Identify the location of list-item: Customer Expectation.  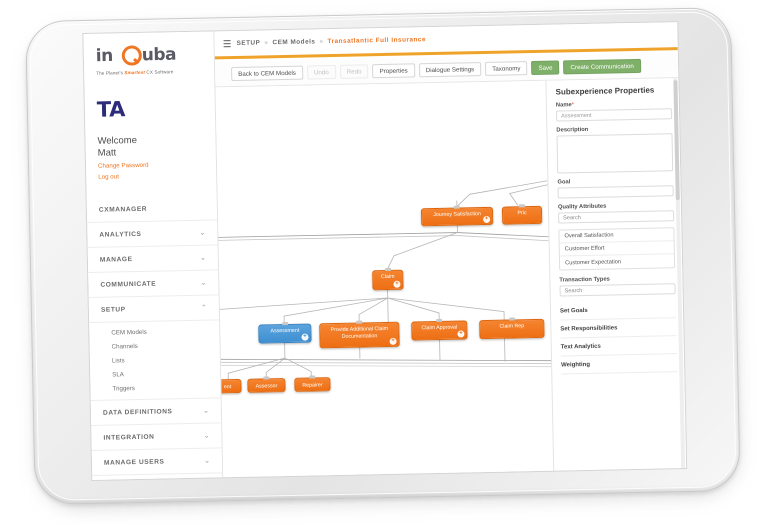
(593, 262).